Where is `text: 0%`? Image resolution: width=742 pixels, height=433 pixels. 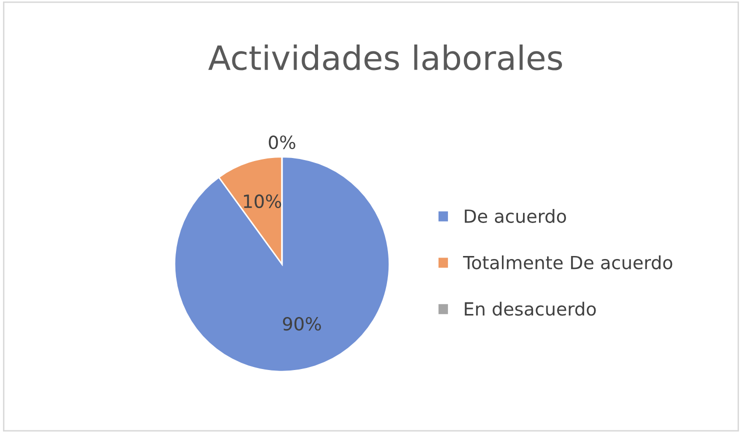 text: 0% is located at coordinates (282, 142).